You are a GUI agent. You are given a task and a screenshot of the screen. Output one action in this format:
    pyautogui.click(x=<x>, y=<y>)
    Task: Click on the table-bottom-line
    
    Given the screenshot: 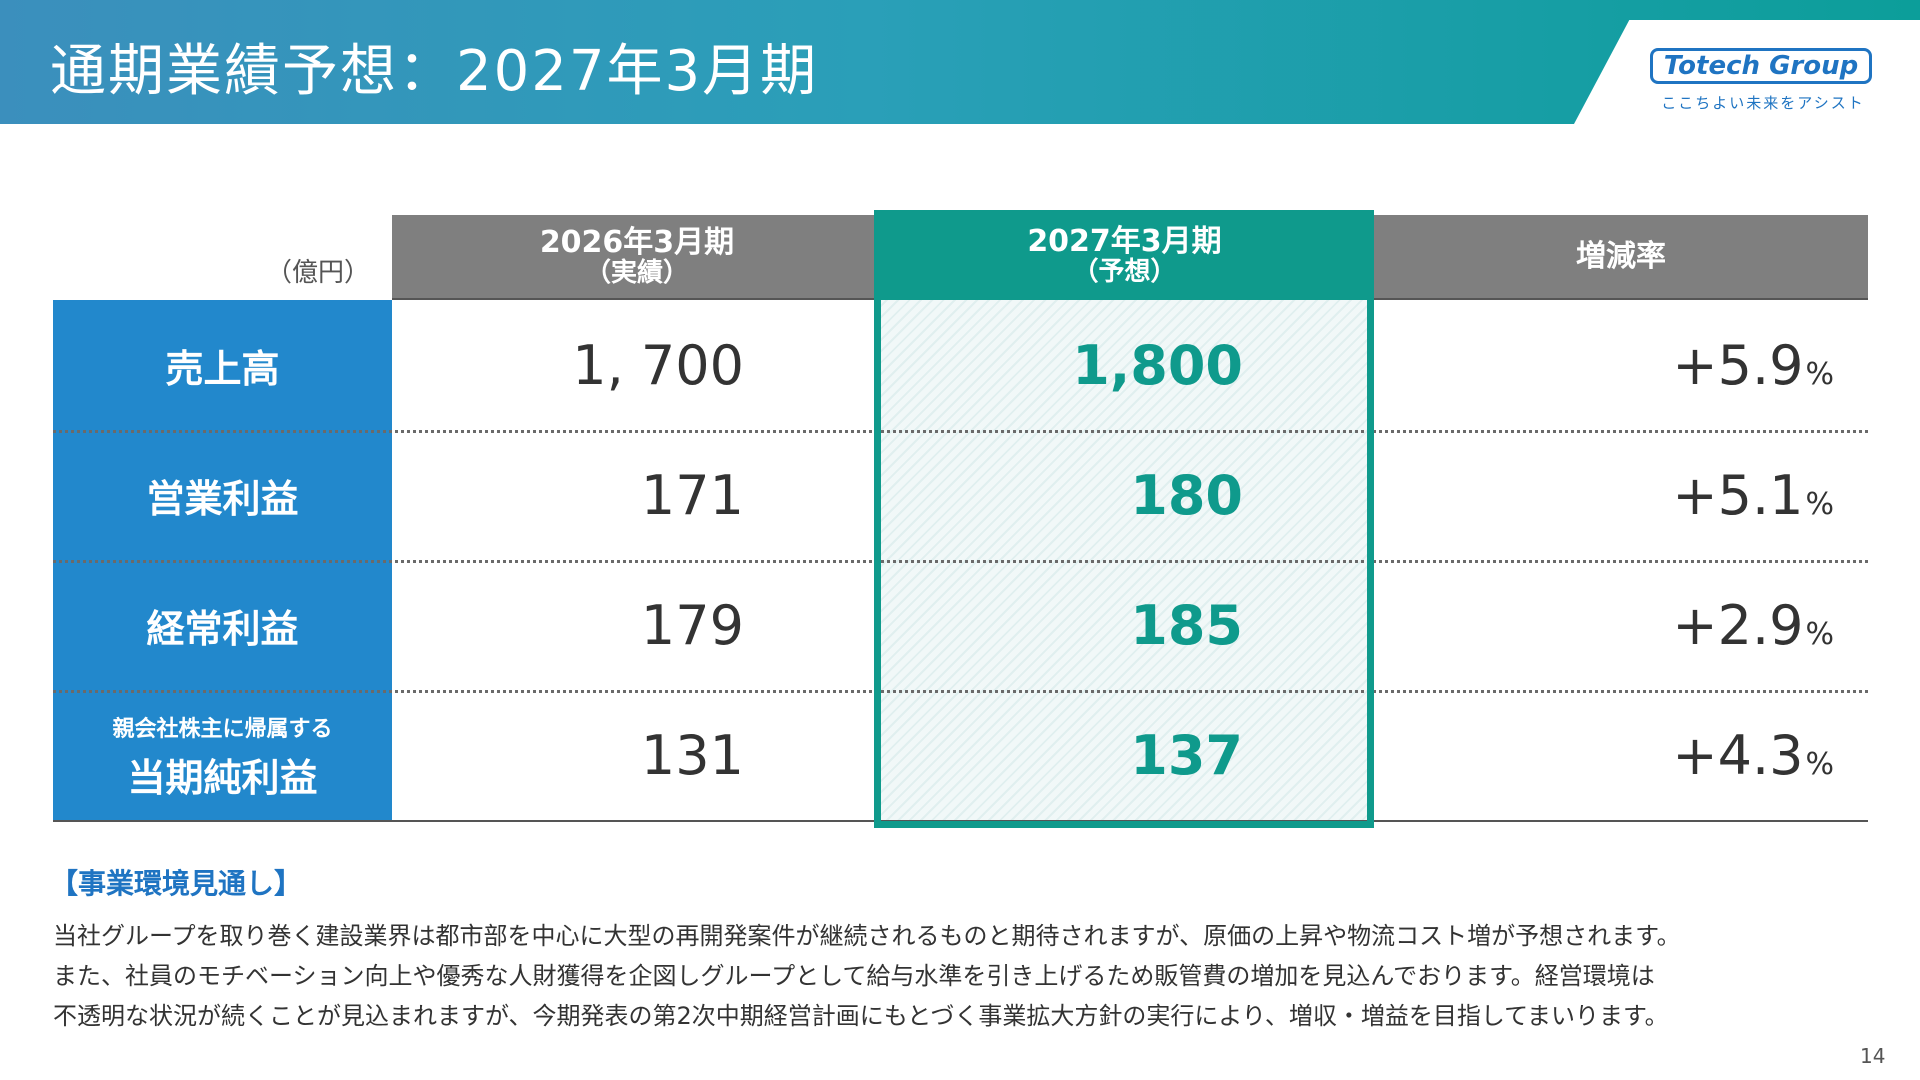 What is the action you would take?
    pyautogui.click(x=960, y=821)
    